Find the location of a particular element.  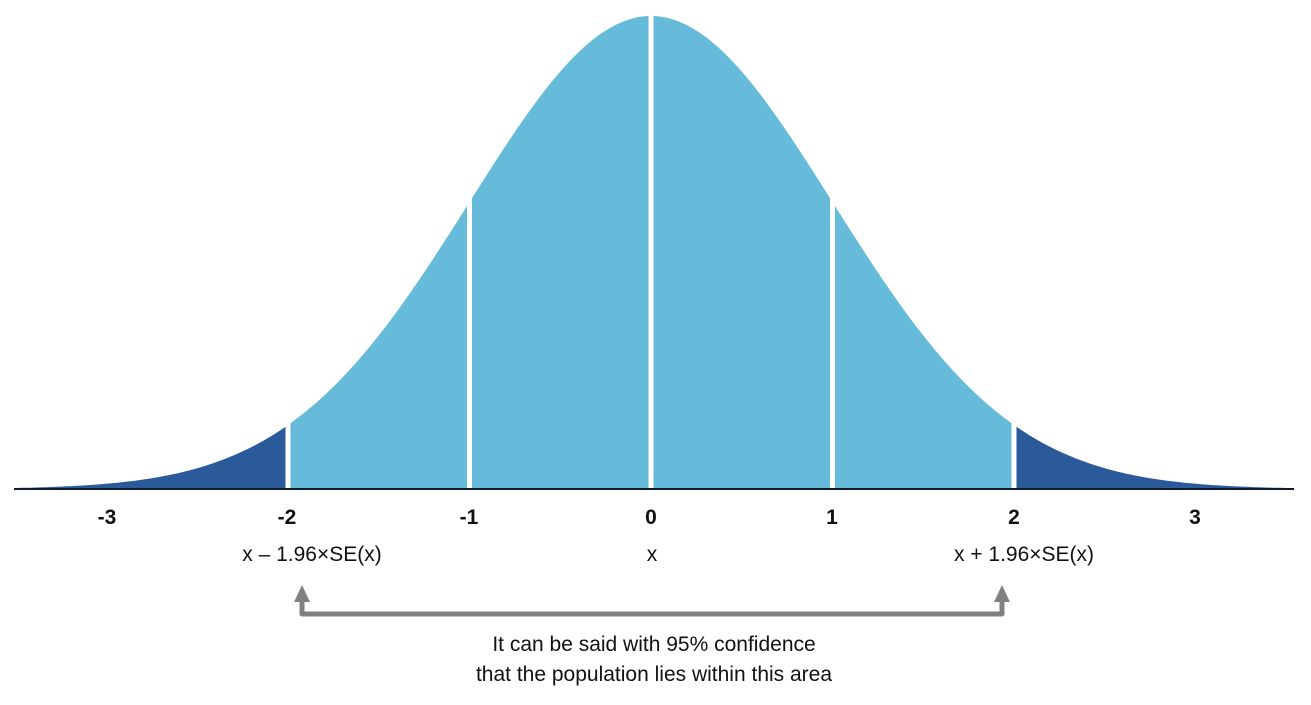

tick-minus-3: -3 is located at coordinates (107, 517).